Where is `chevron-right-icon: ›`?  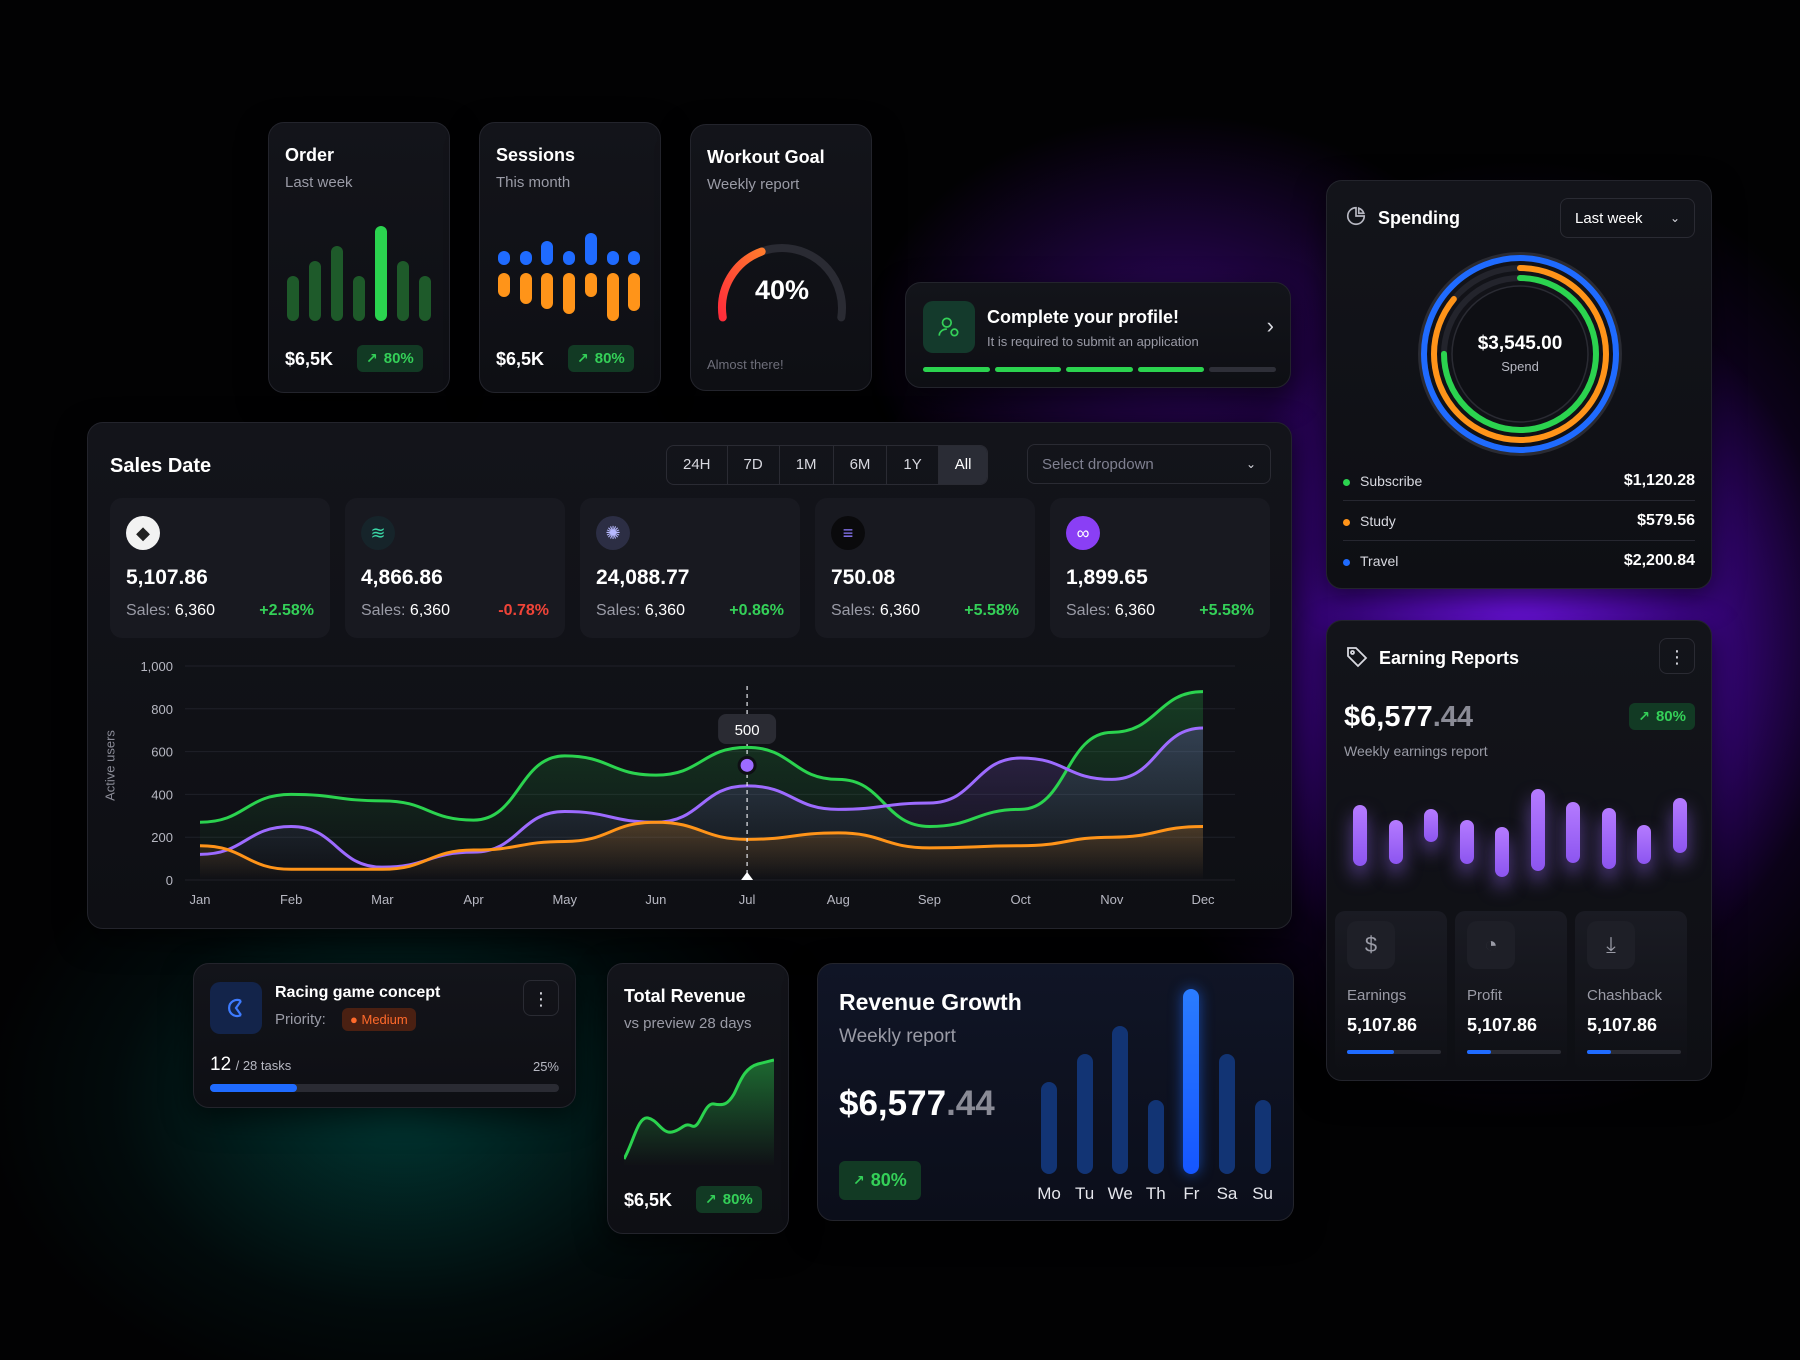
chevron-right-icon: › is located at coordinates (1270, 325).